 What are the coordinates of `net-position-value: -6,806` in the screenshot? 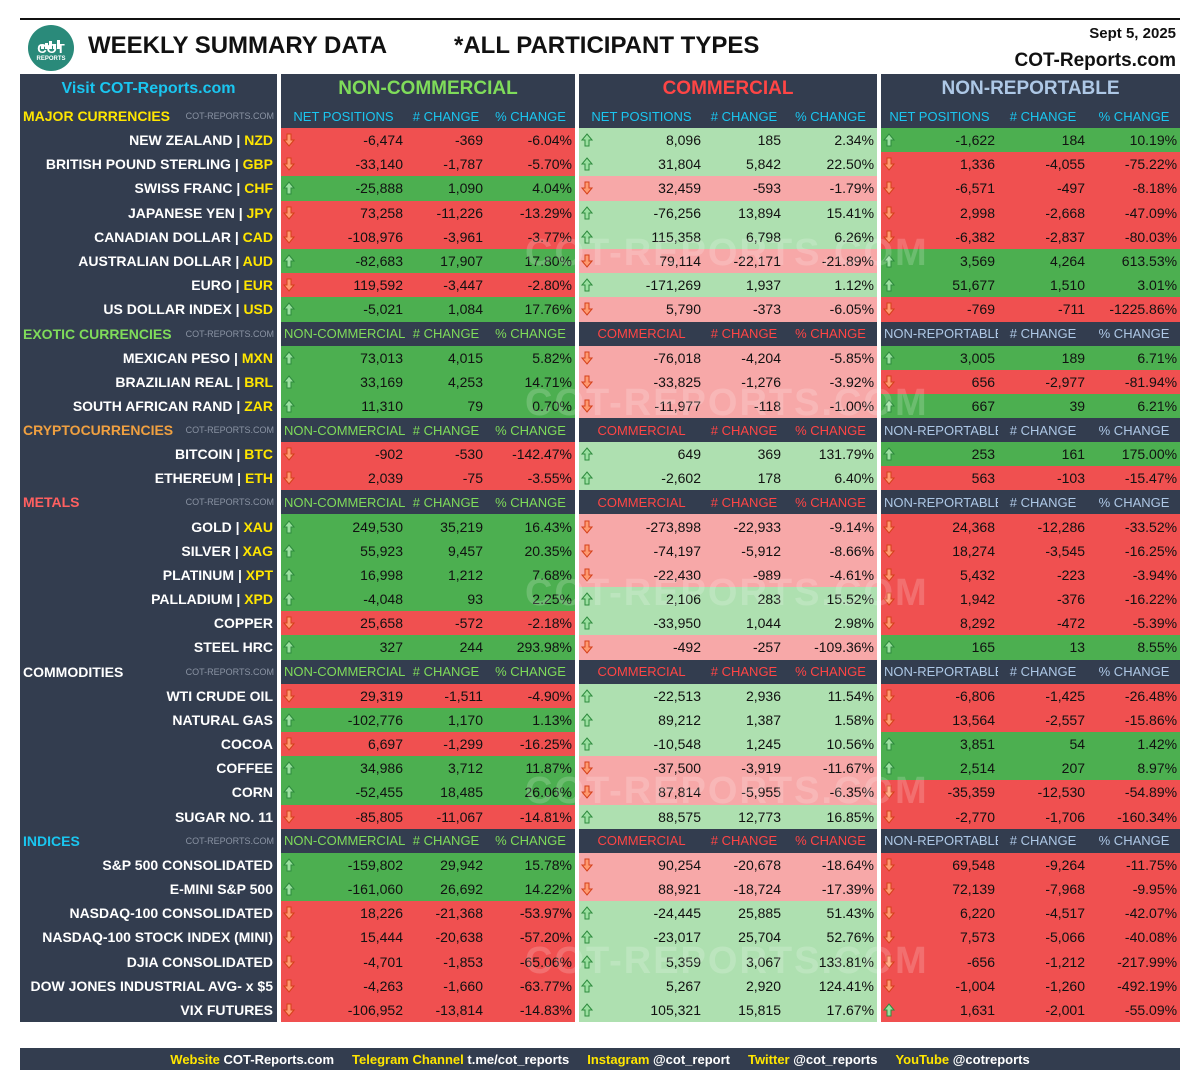 It's located at (948, 695).